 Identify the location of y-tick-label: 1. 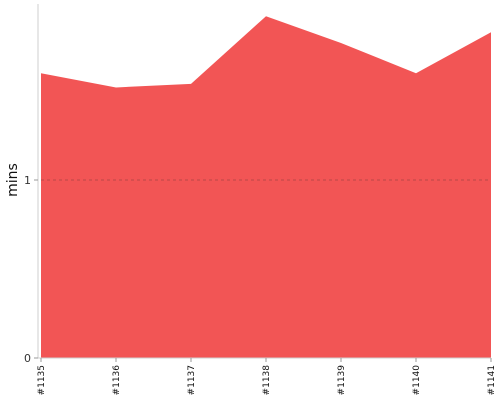
(27, 180).